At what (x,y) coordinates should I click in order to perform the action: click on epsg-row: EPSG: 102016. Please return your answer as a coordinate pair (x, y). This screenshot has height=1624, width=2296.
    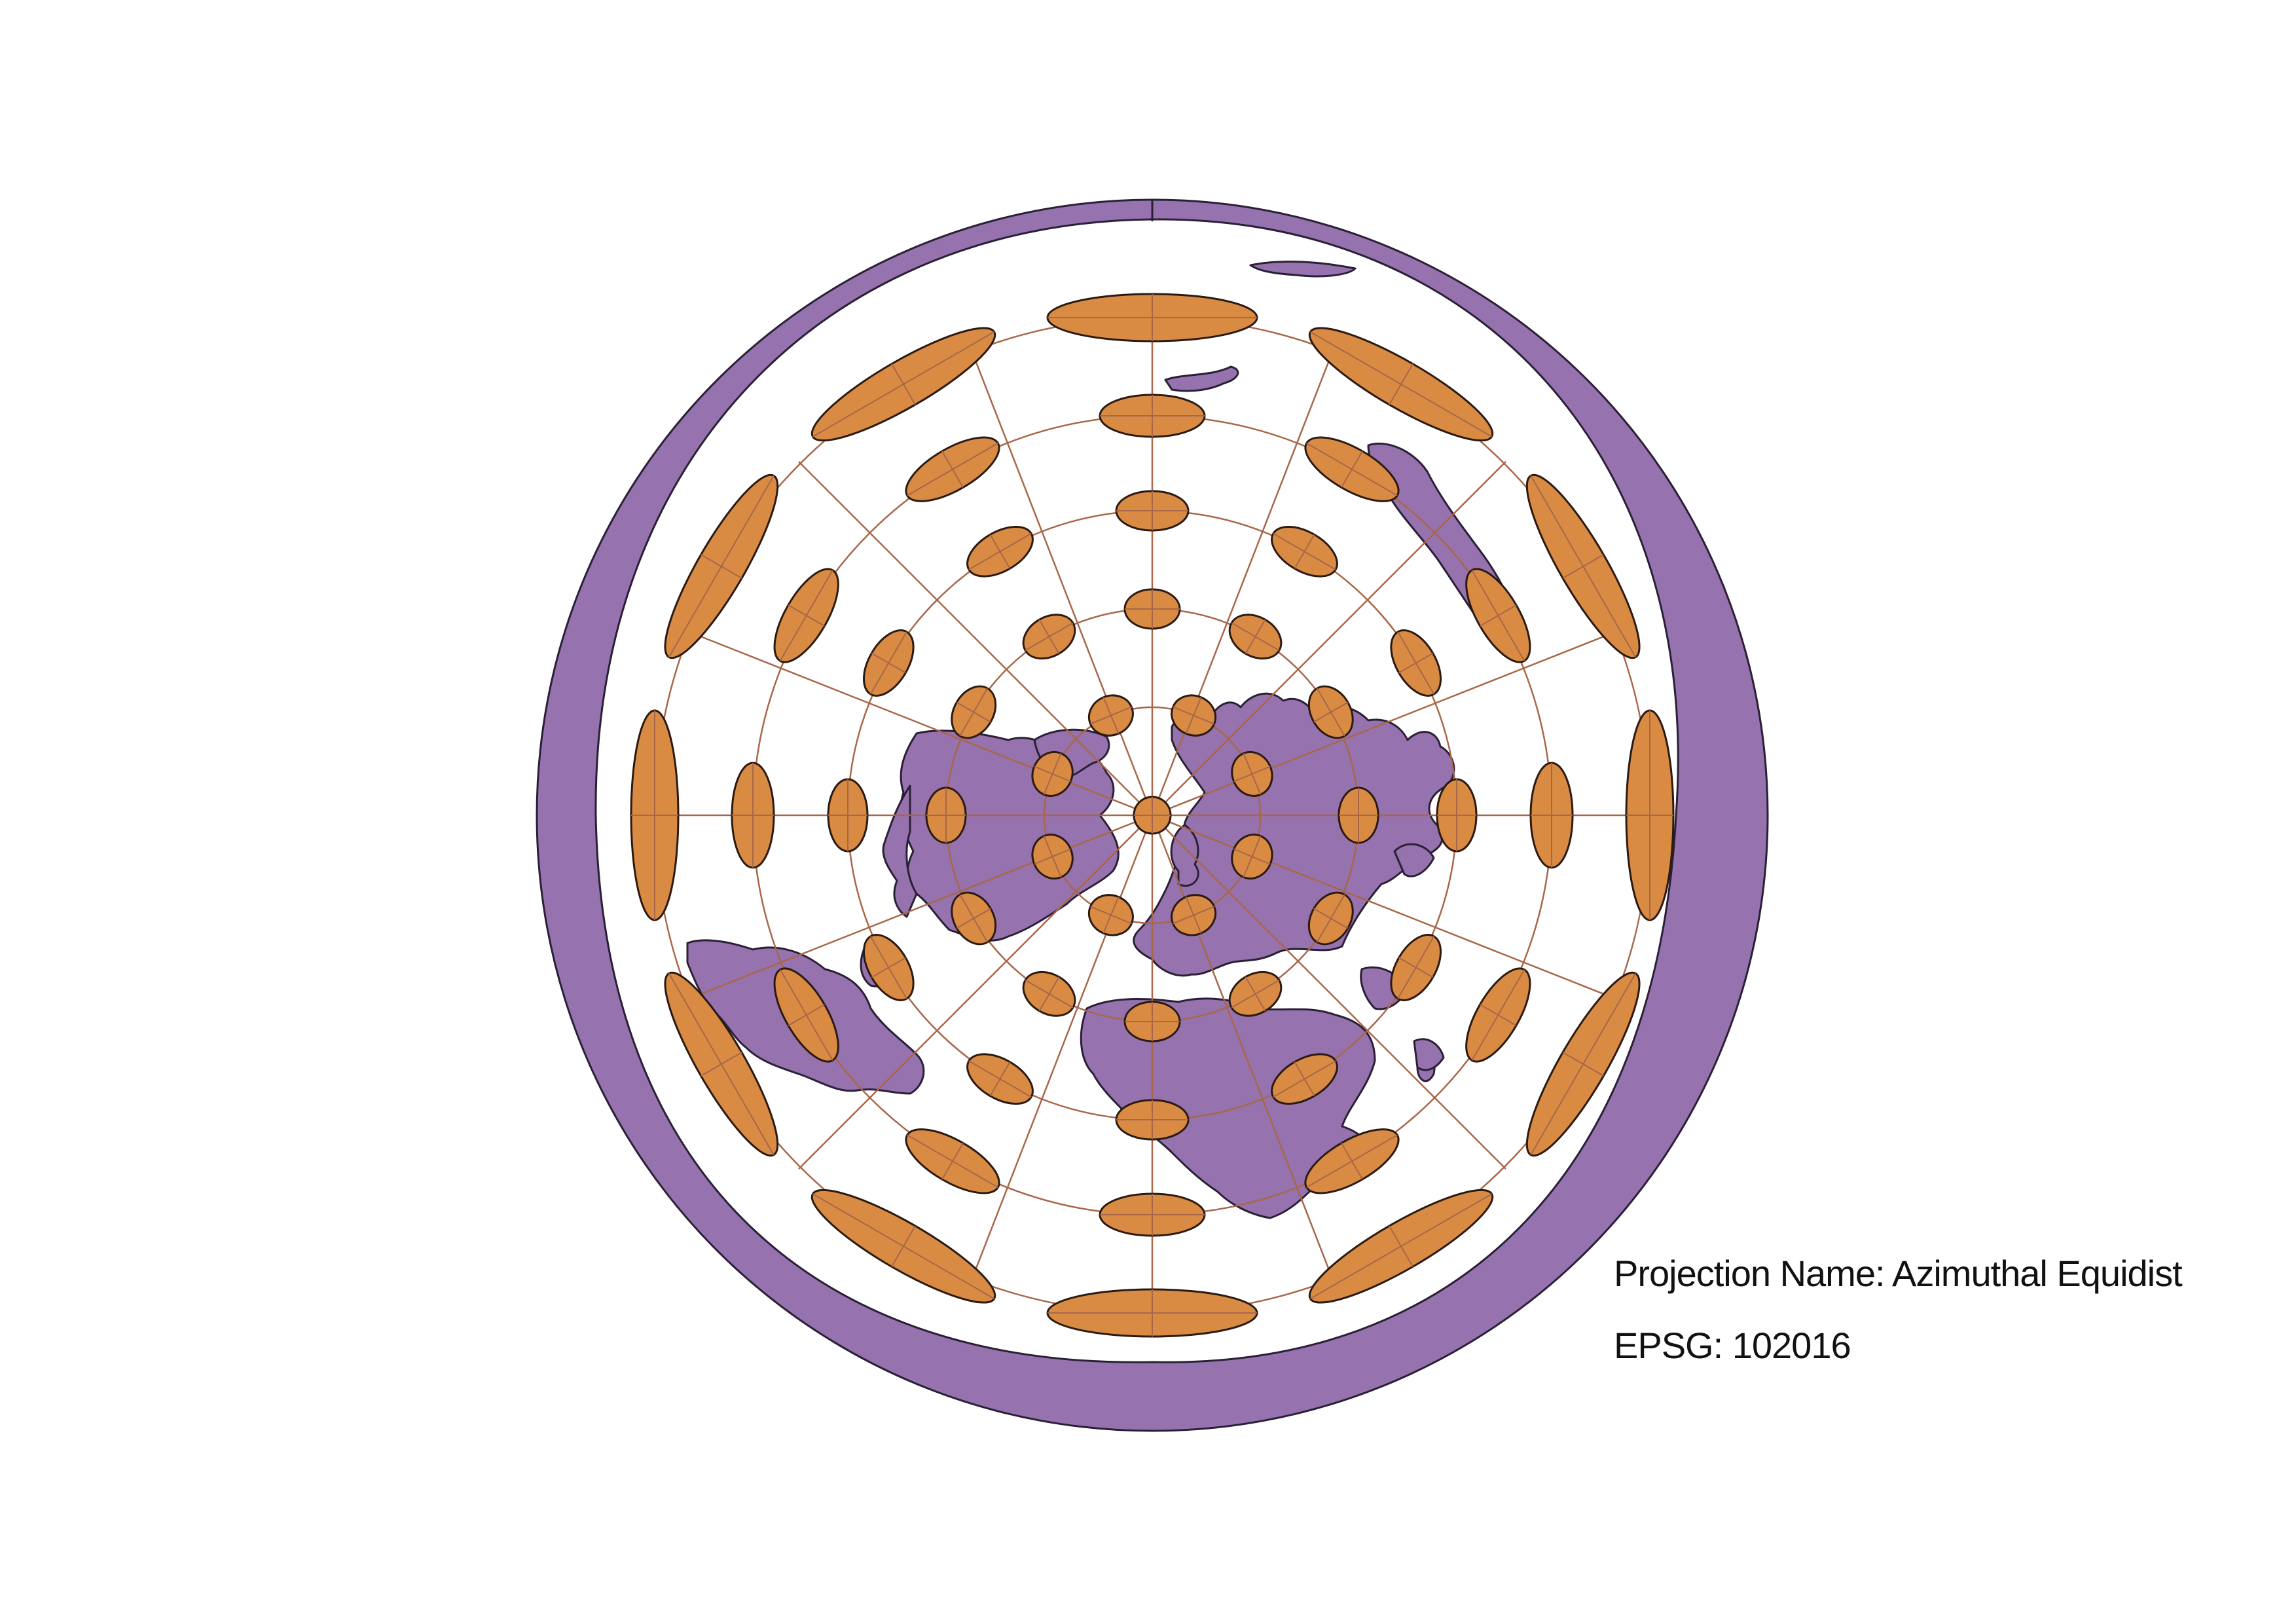
    Looking at the image, I should click on (1898, 1346).